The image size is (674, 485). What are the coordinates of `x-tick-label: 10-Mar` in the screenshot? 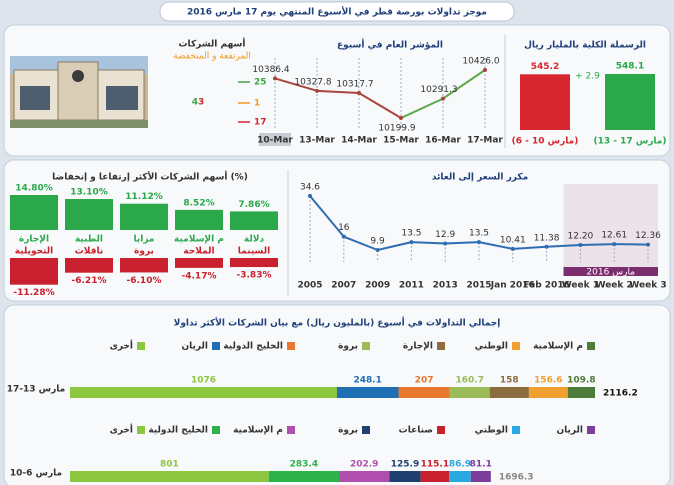 It's located at (275, 141).